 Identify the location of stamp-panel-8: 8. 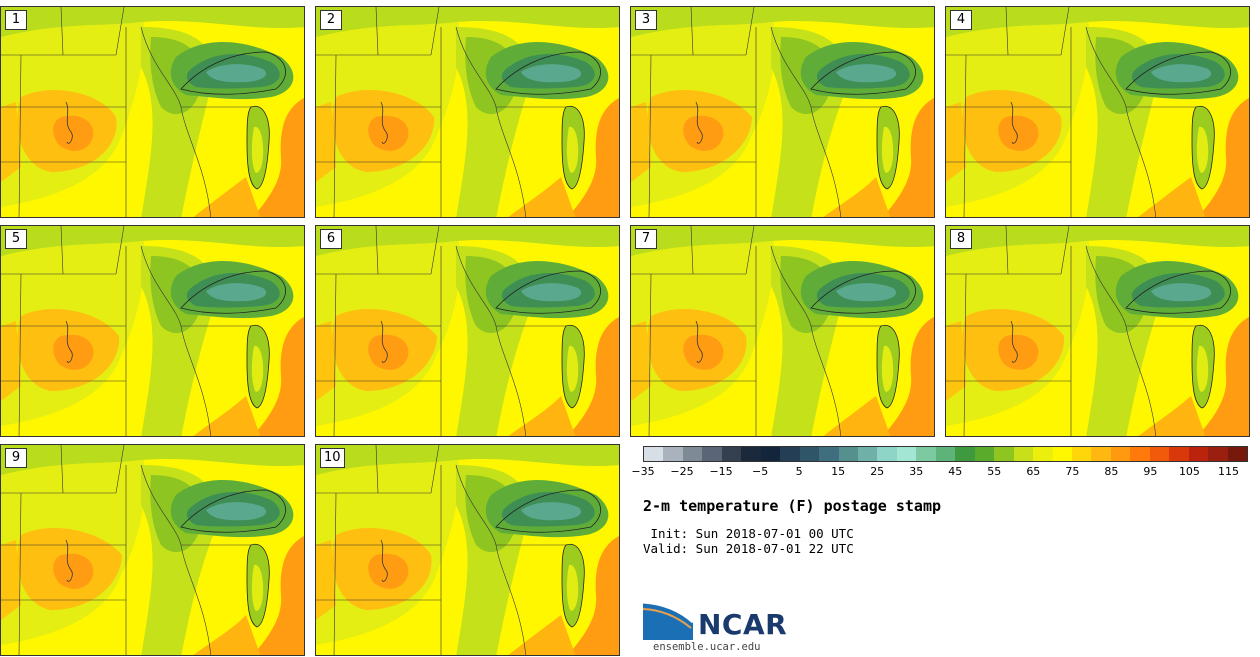
(1097, 331).